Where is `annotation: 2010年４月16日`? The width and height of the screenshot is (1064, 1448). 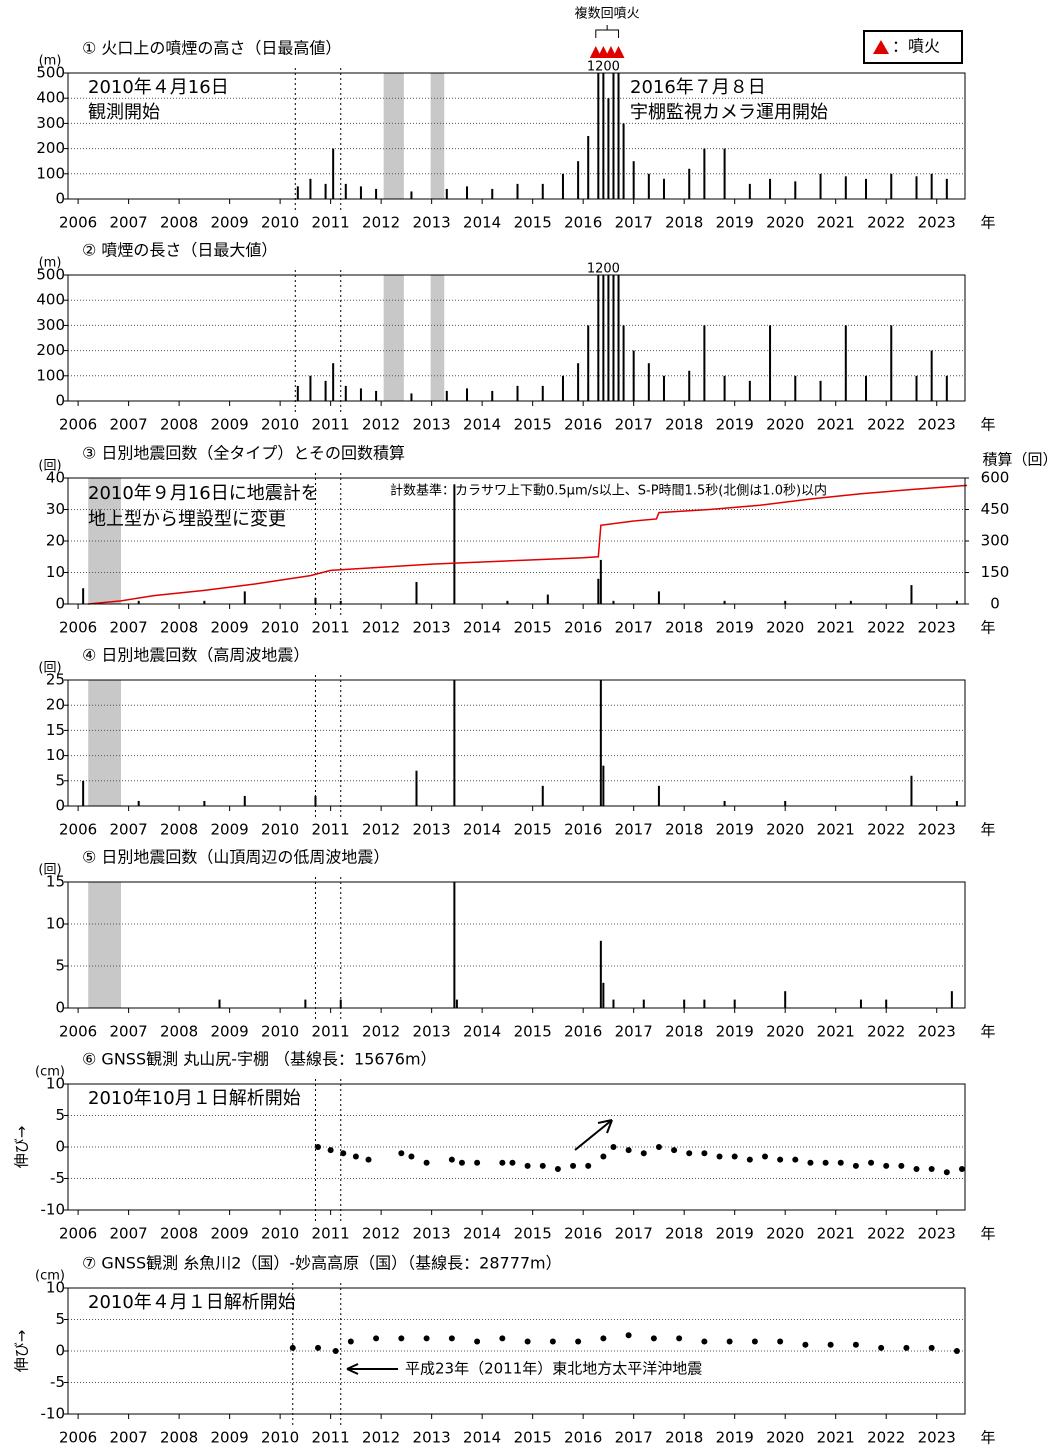 annotation: 2010年４月16日 is located at coordinates (158, 87).